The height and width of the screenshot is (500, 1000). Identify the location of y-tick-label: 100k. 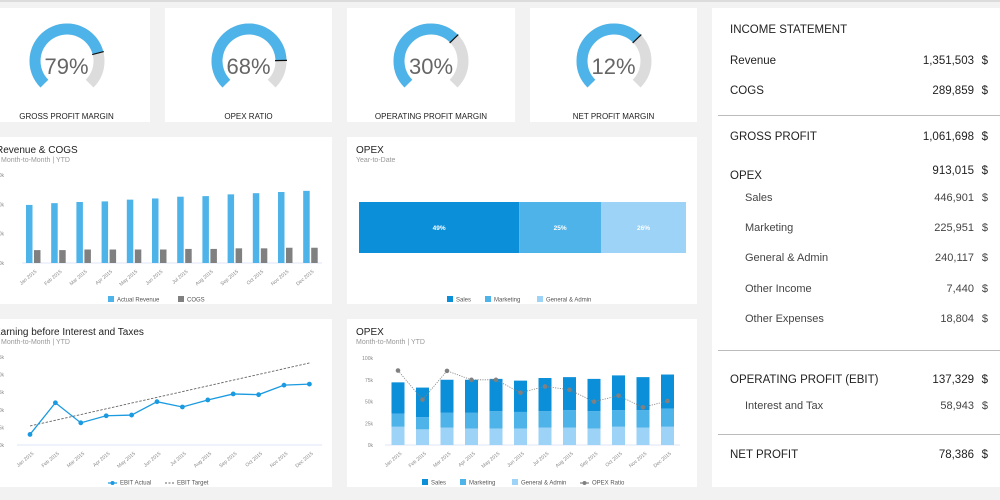
(367, 359).